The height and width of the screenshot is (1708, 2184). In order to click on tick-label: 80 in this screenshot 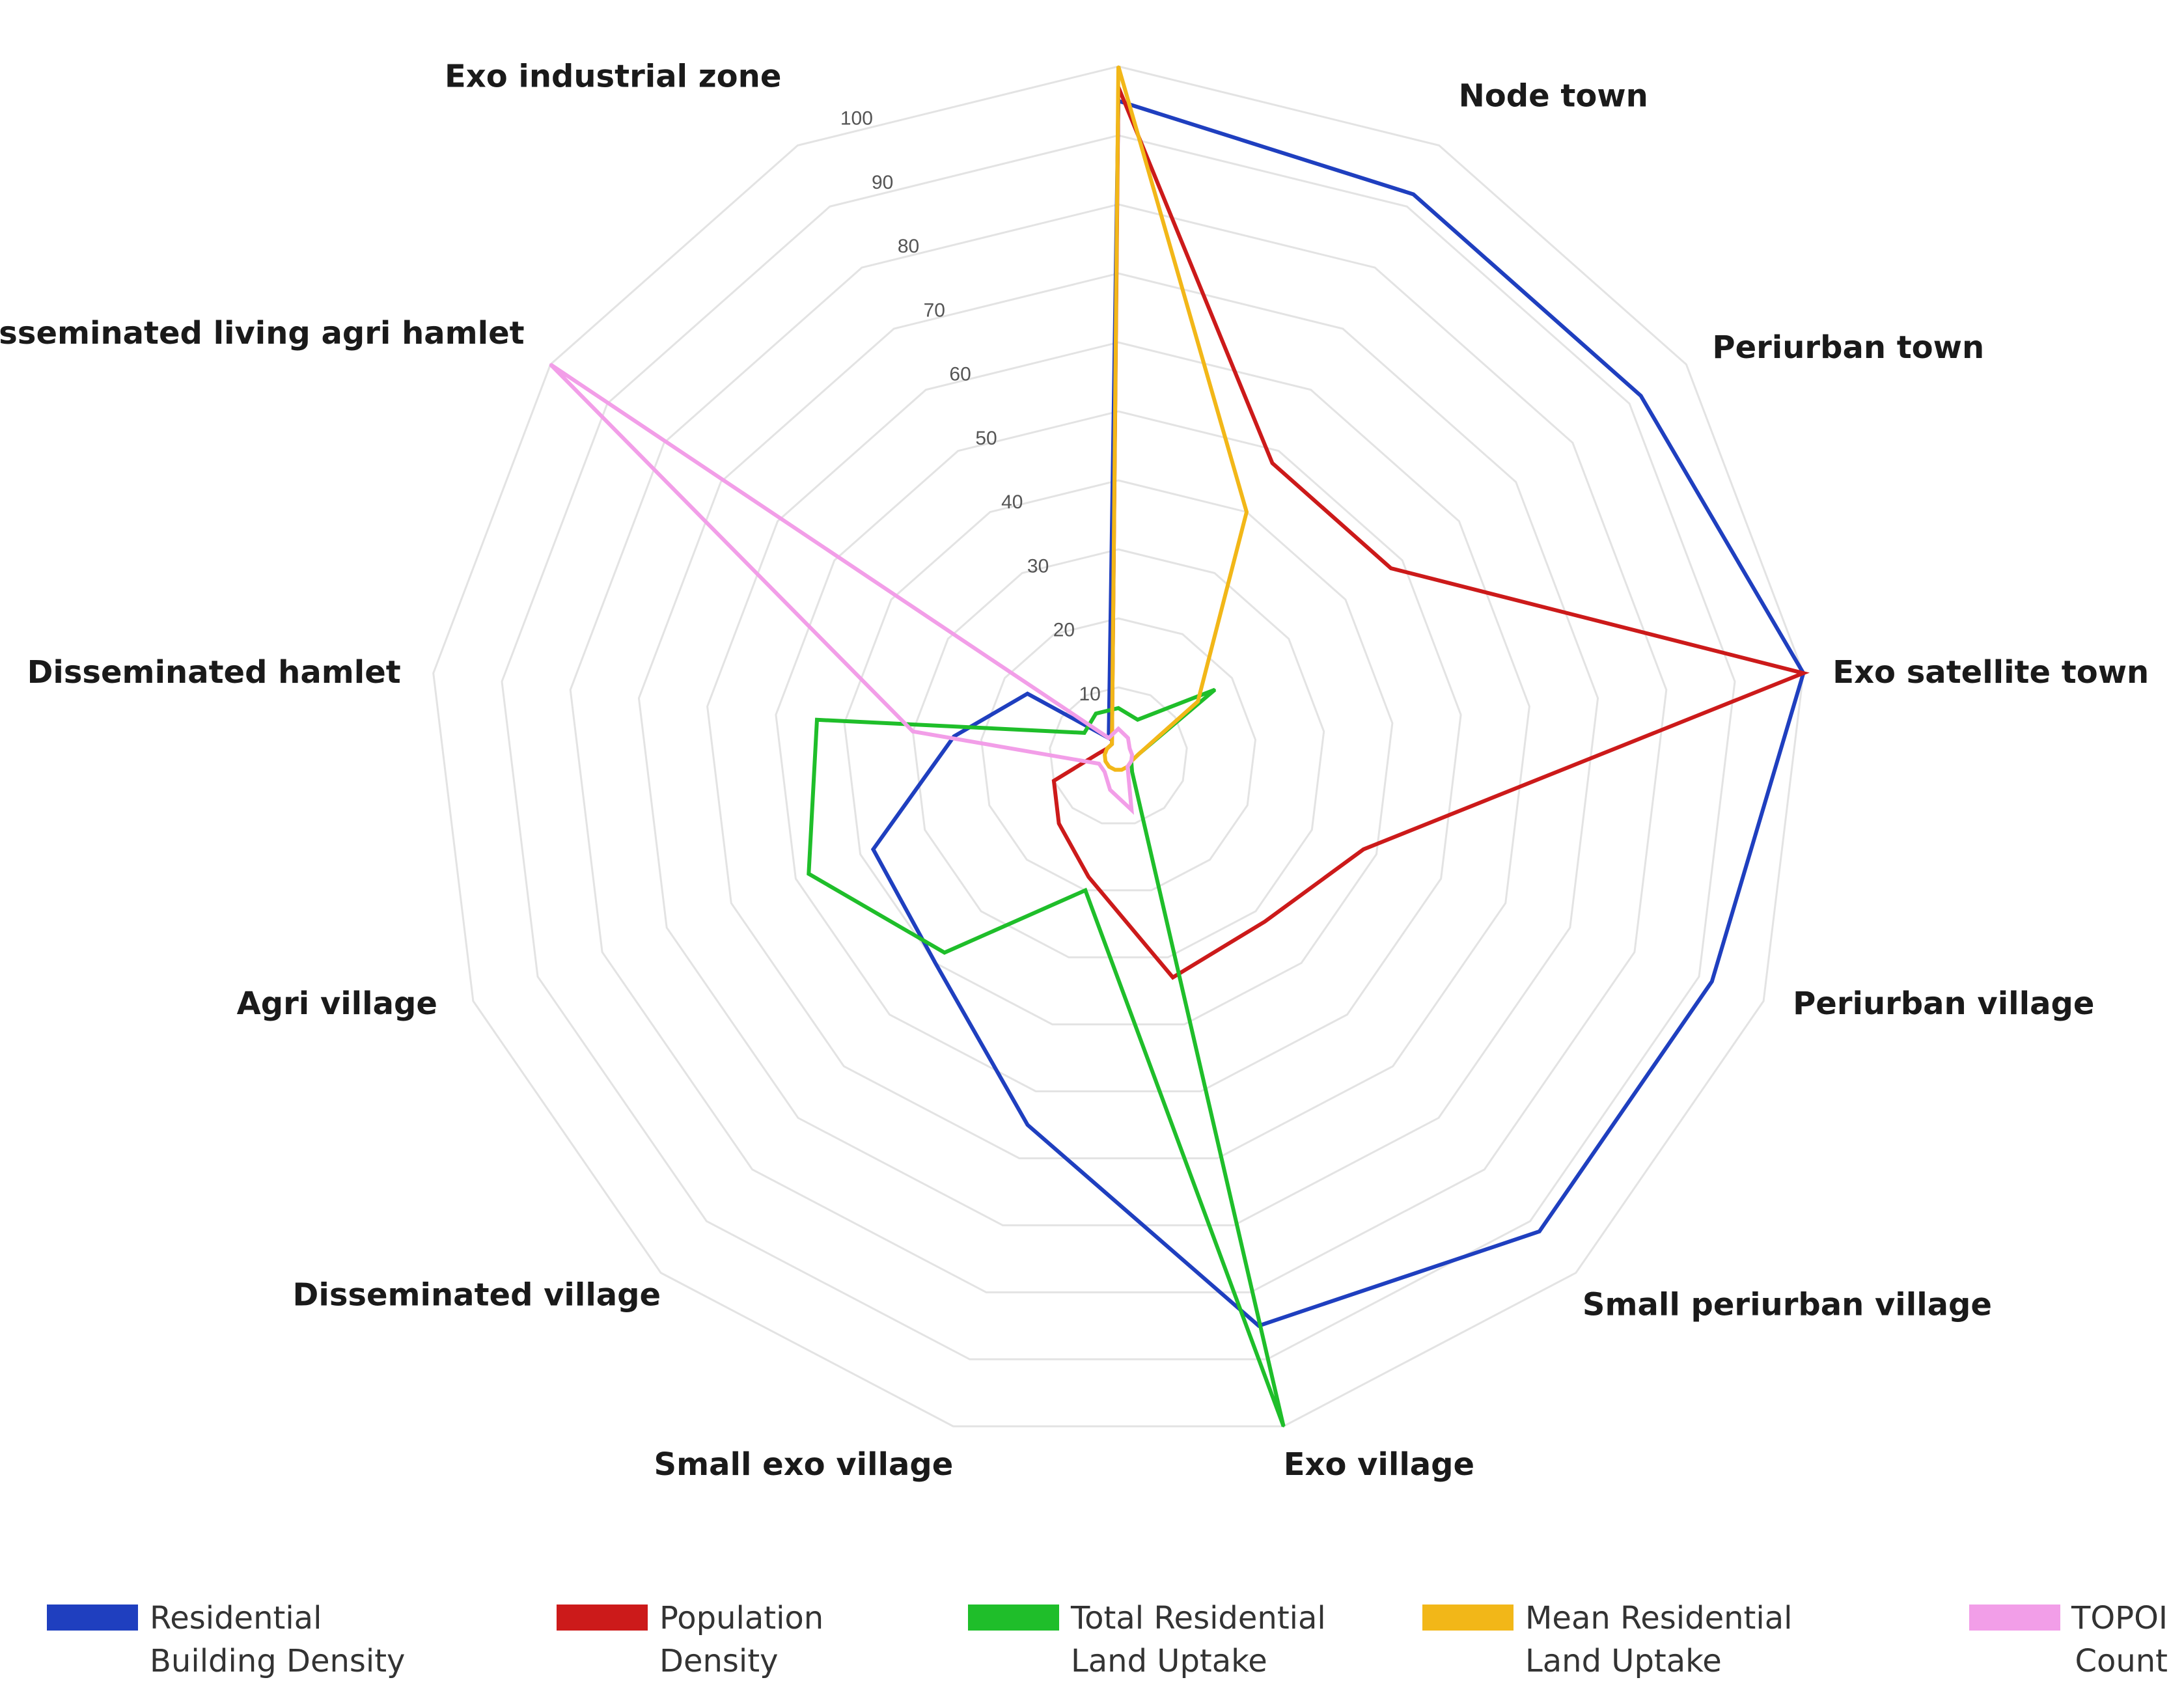, I will do `click(909, 246)`.